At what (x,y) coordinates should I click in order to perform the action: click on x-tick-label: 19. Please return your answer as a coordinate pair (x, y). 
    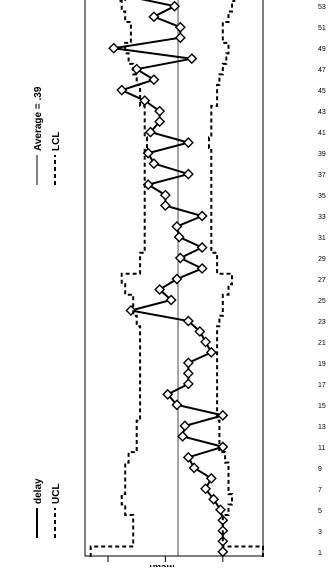
    Looking at the image, I should click on (322, 364).